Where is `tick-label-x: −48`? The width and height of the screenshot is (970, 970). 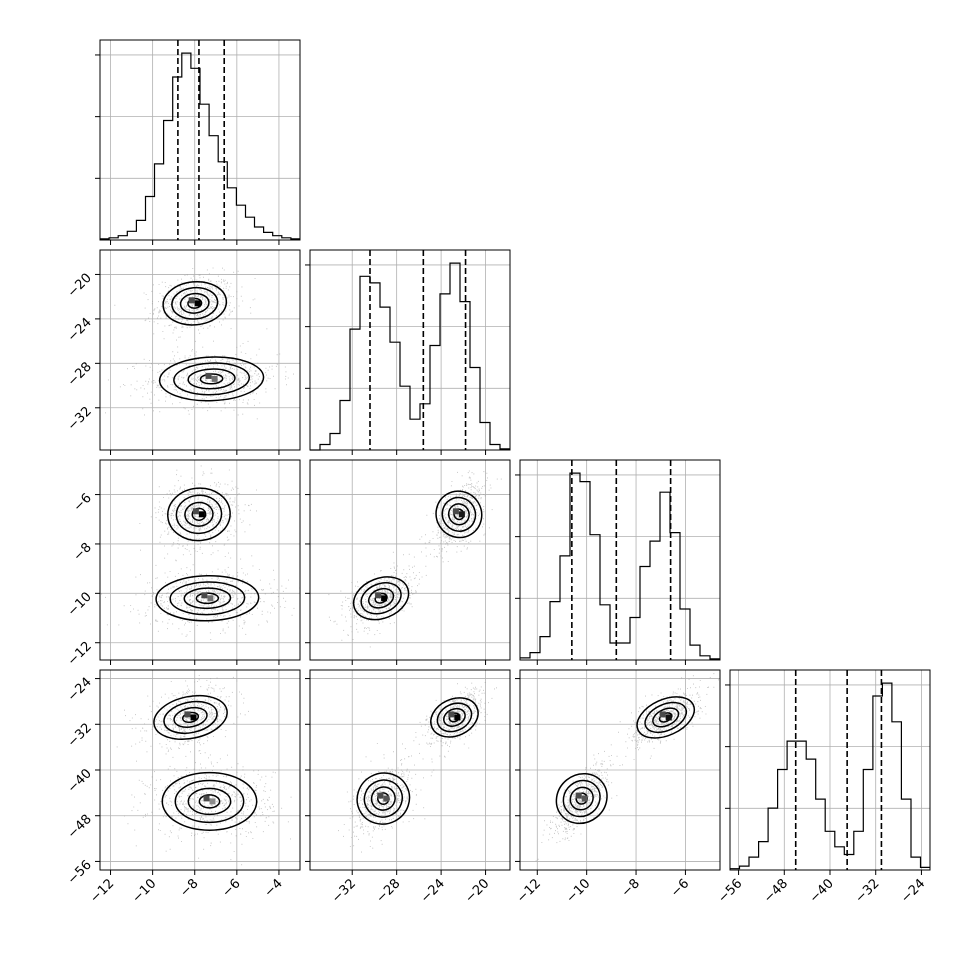 tick-label-x: −48 is located at coordinates (776, 891).